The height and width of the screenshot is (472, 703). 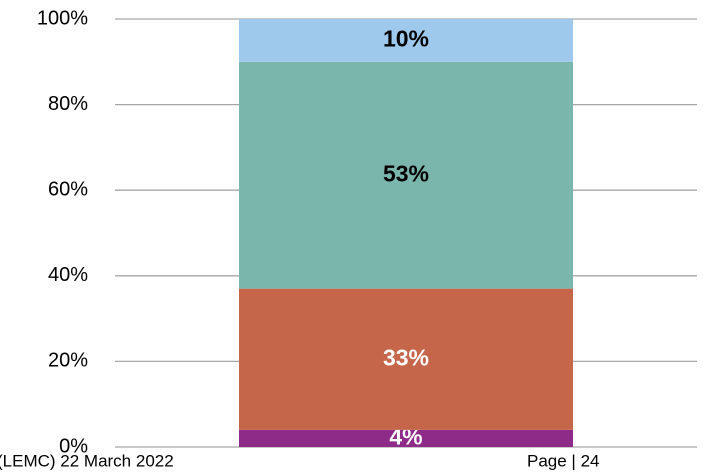 I want to click on footer-right: Page | 24, so click(x=563, y=460).